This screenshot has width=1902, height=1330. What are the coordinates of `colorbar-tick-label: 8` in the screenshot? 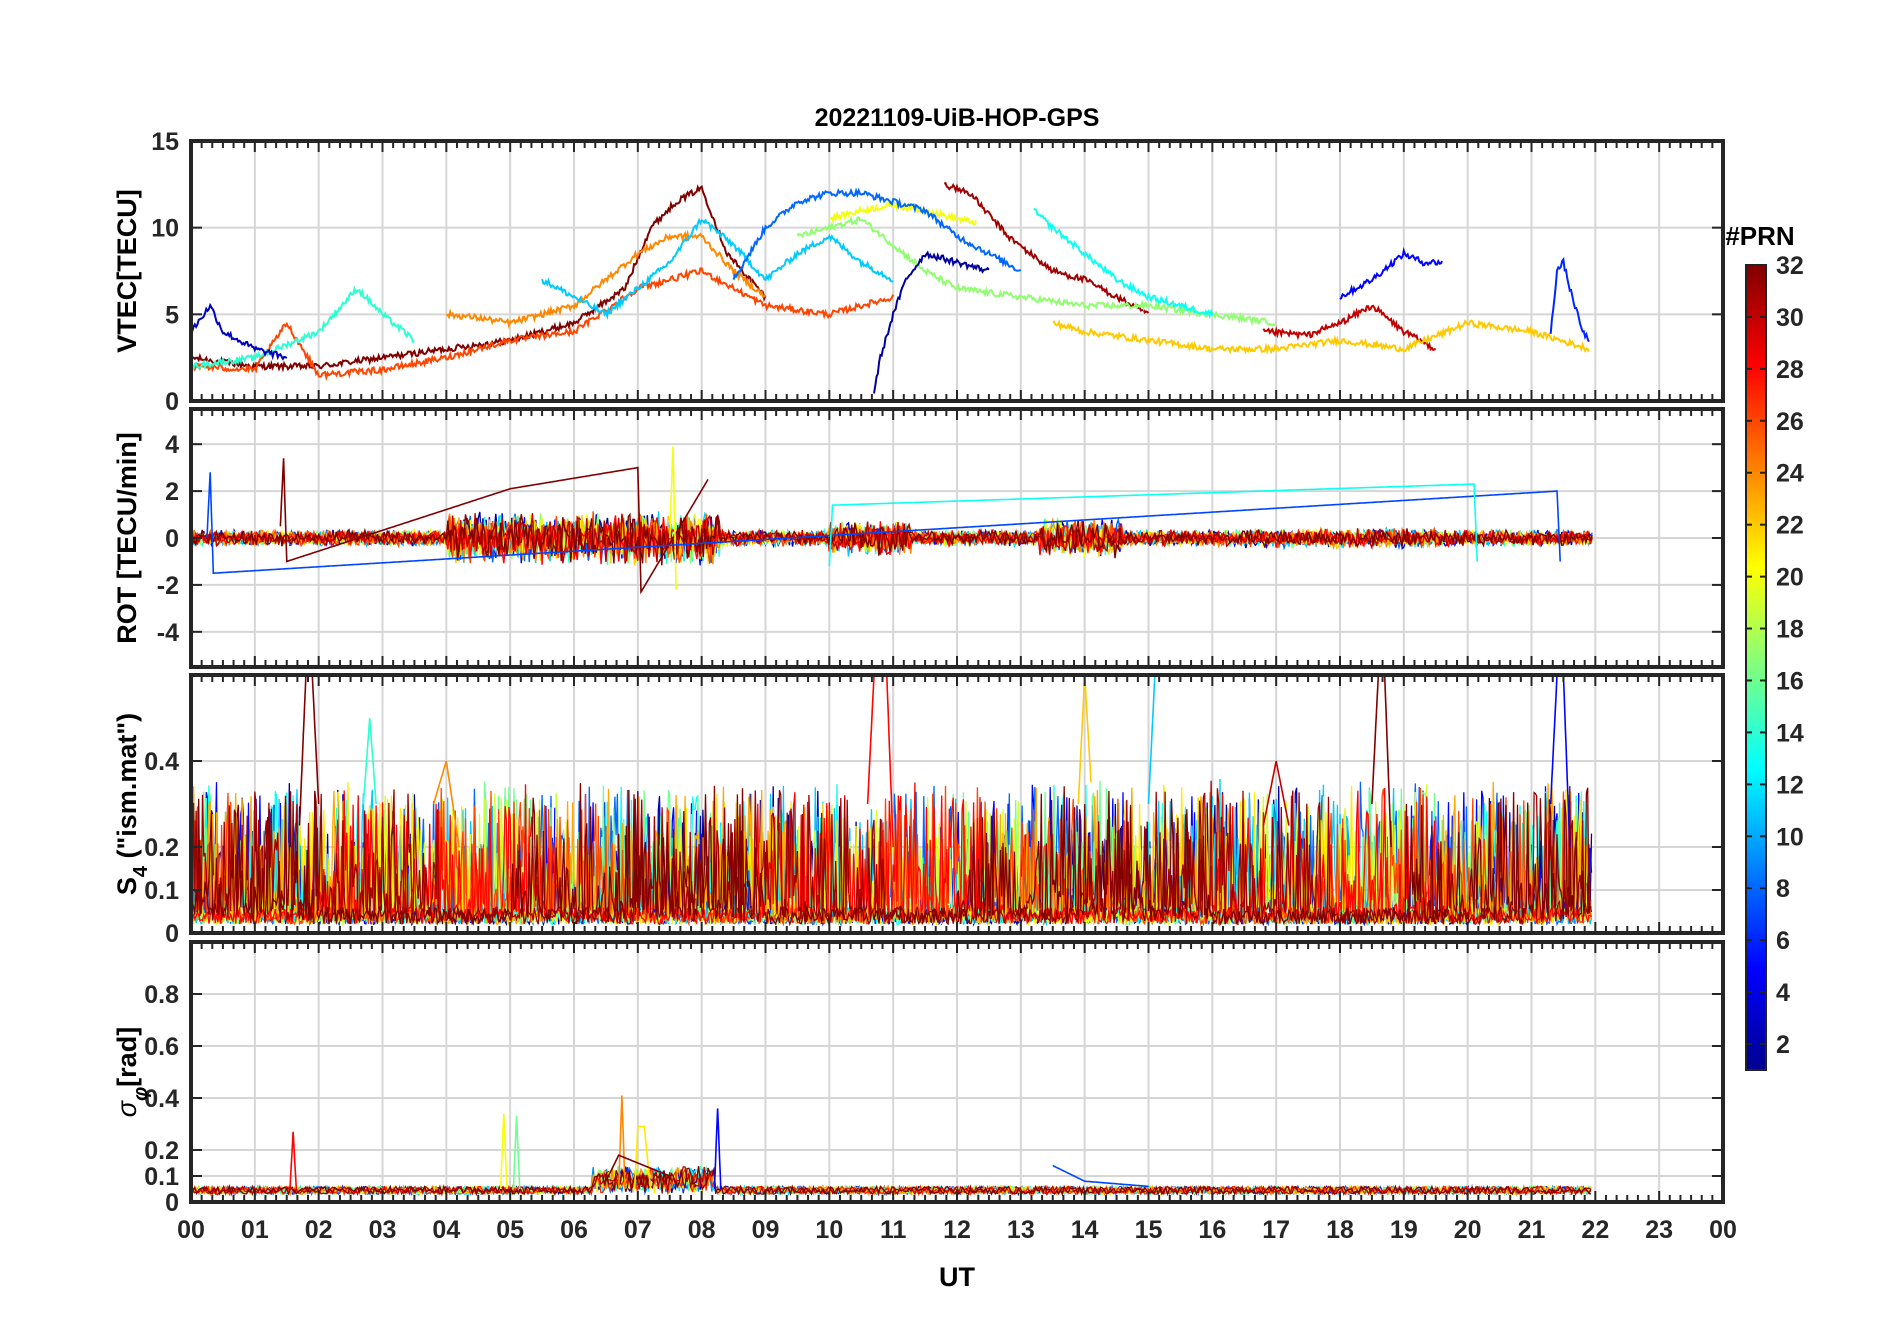 It's located at (1783, 889).